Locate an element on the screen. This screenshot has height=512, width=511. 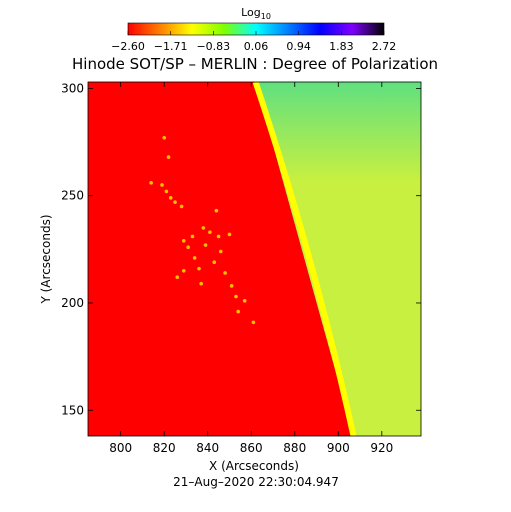
y-axis-label: Y (Arcseconds) is located at coordinates (46, 259).